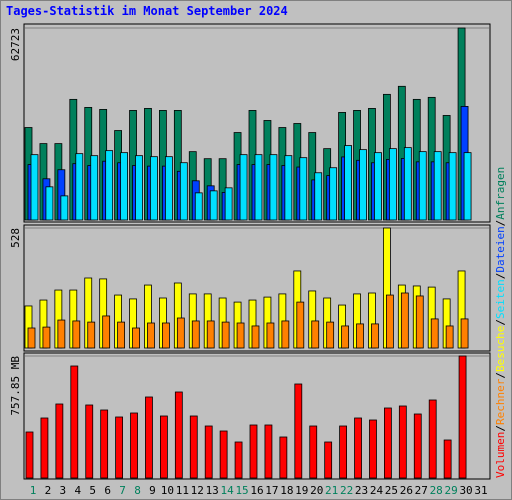 The image size is (512, 500). What do you see at coordinates (500, 299) in the screenshot?
I see `legend-entry: Seiten` at bounding box center [500, 299].